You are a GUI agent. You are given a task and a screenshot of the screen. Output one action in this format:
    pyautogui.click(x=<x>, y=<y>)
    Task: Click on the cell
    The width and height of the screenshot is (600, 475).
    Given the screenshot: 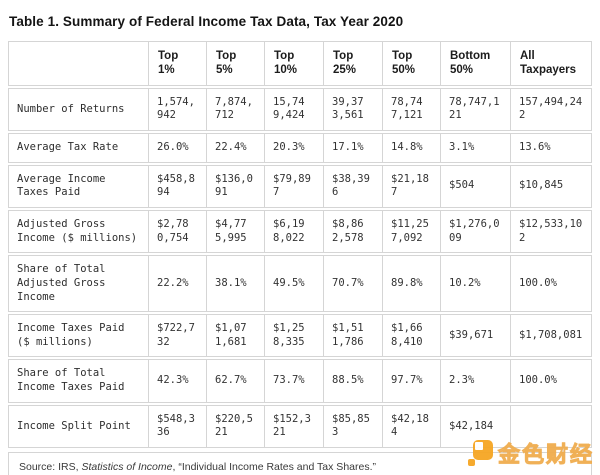 What is the action you would take?
    pyautogui.click(x=551, y=426)
    